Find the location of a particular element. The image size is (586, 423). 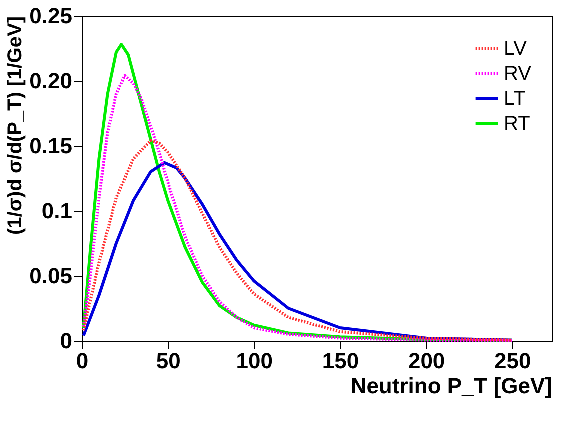

x-tick-label: 100 is located at coordinates (255, 361).